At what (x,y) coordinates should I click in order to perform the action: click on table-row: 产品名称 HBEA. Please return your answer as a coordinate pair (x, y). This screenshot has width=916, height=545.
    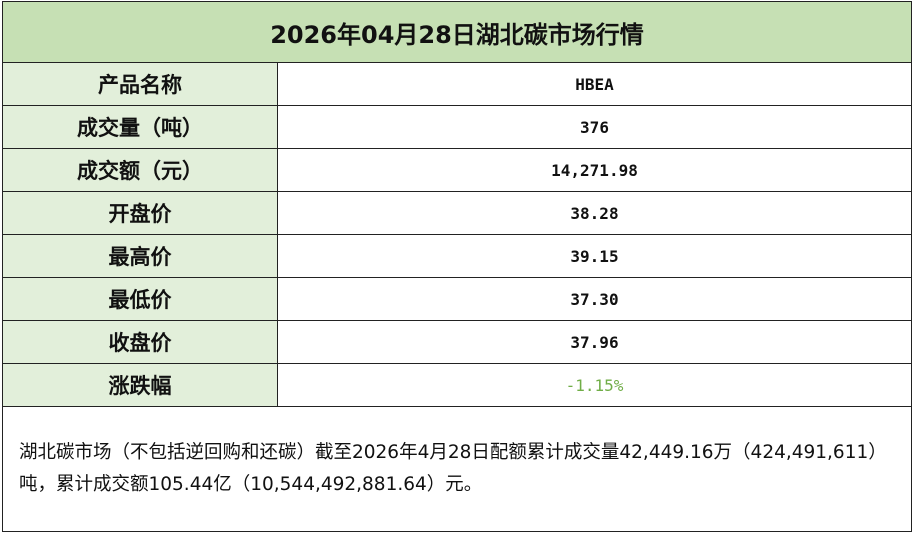
    Looking at the image, I should click on (457, 84).